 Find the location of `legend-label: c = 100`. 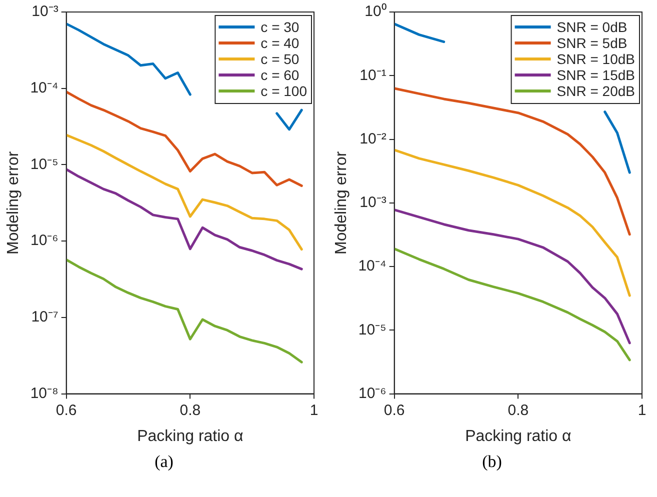

legend-label: c = 100 is located at coordinates (284, 90).